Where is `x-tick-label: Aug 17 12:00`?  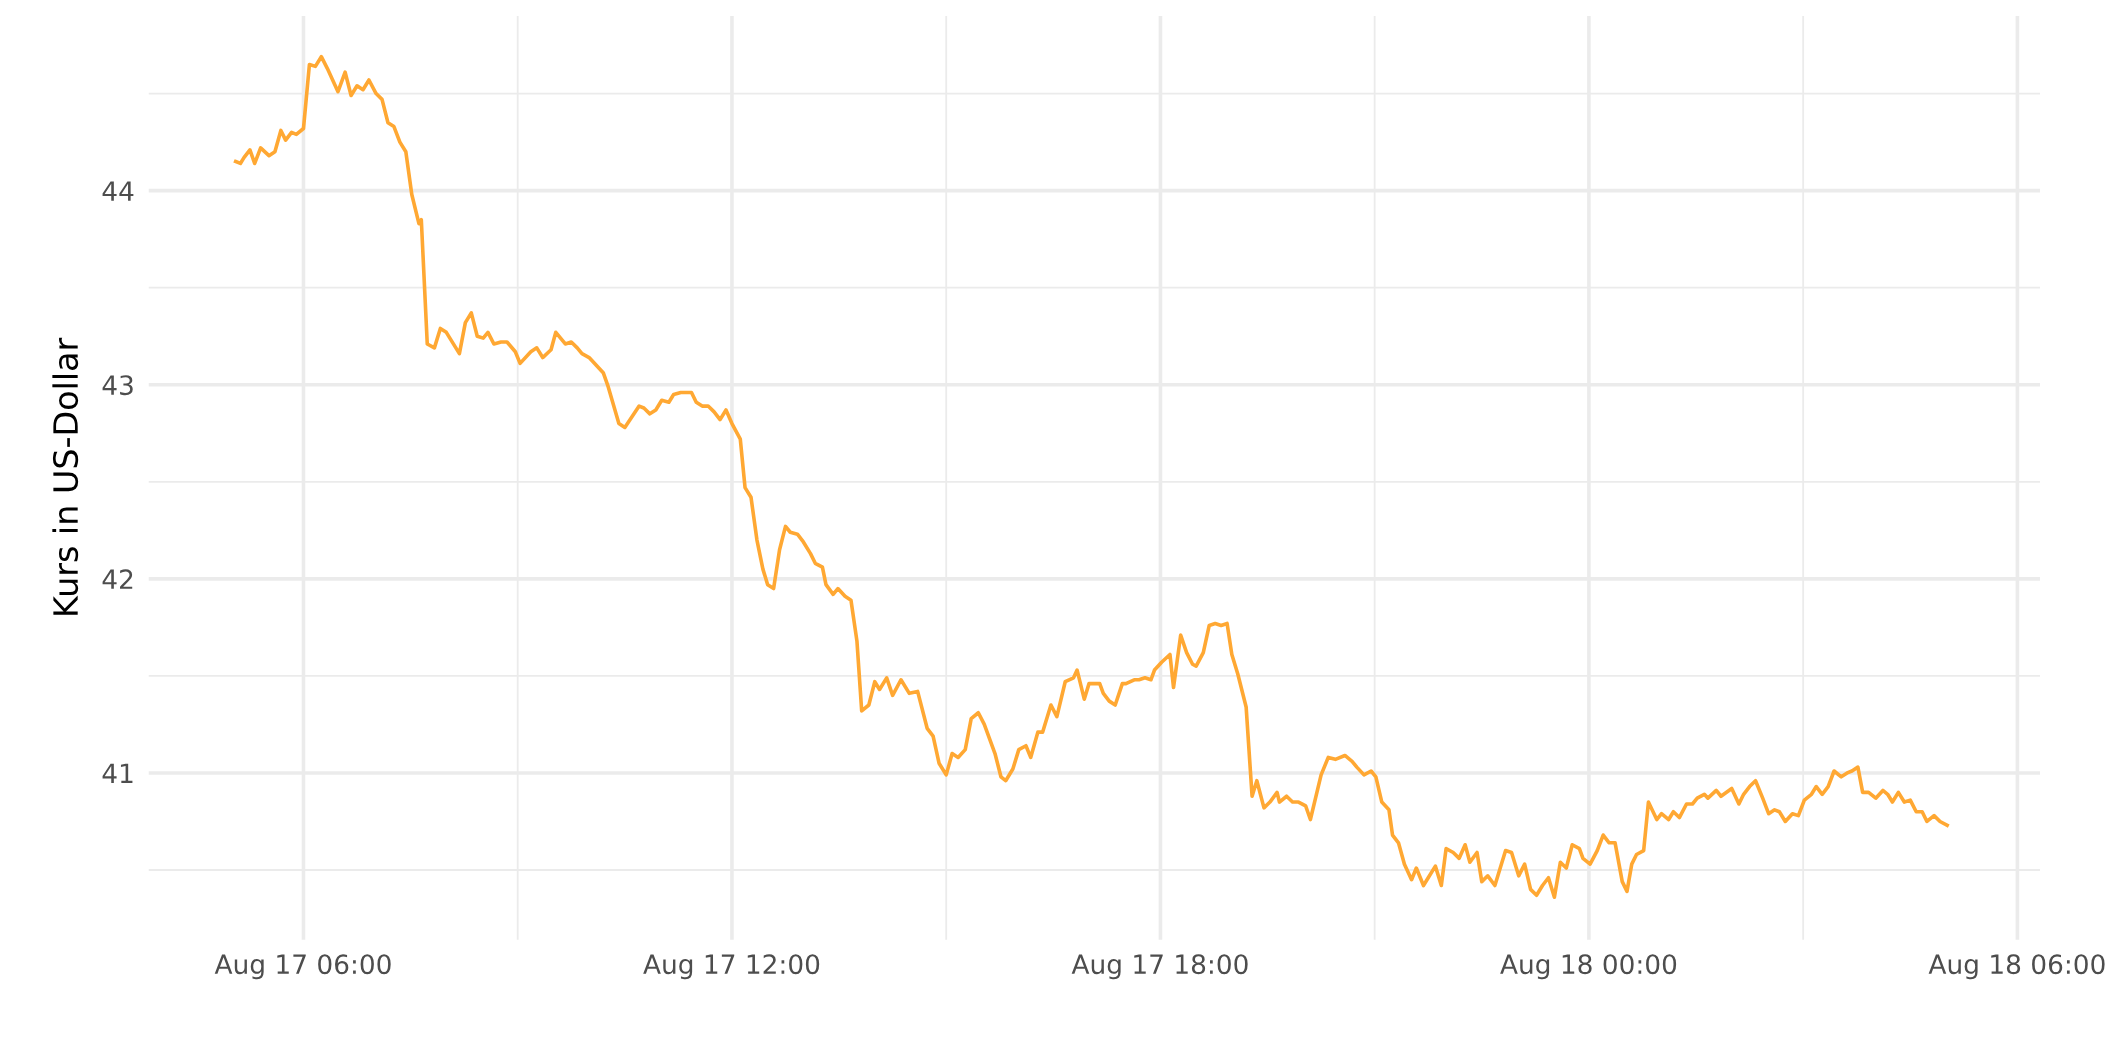 x-tick-label: Aug 17 12:00 is located at coordinates (731, 967).